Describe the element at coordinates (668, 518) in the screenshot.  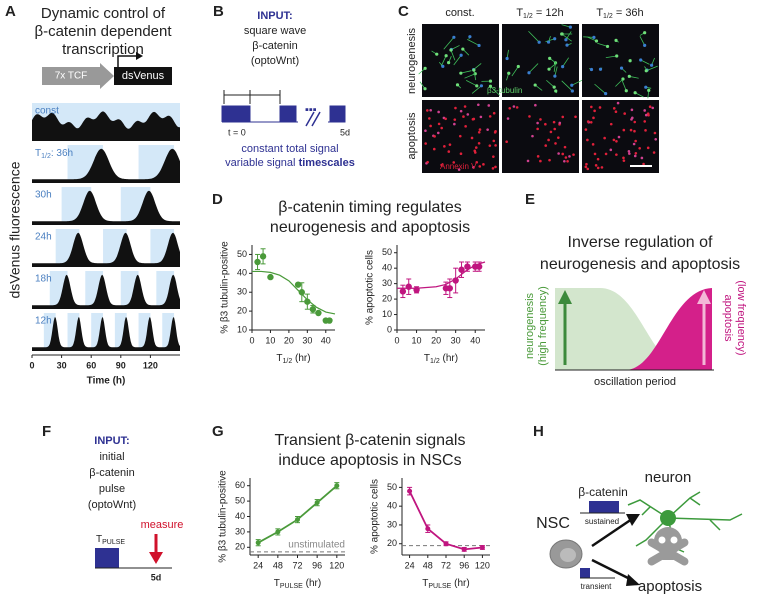
I see `neuron-body` at that location.